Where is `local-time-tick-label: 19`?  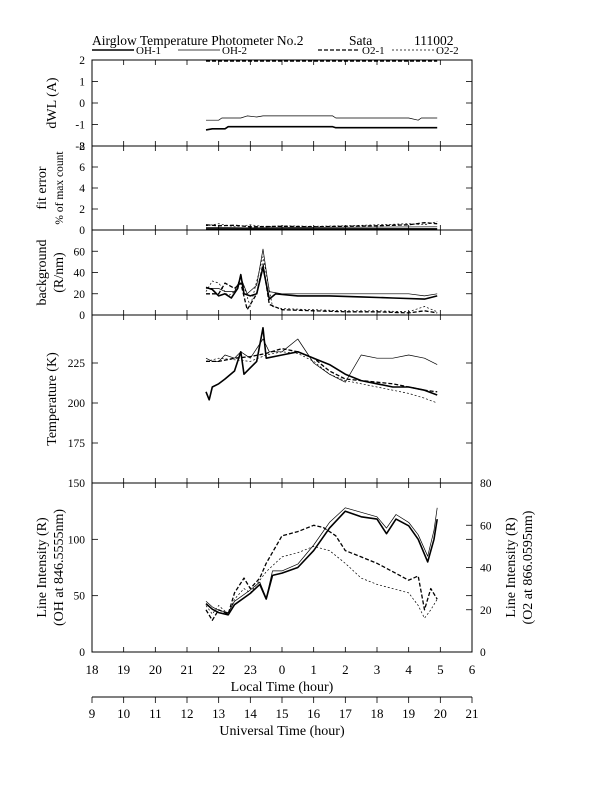 local-time-tick-label: 19 is located at coordinates (123, 669).